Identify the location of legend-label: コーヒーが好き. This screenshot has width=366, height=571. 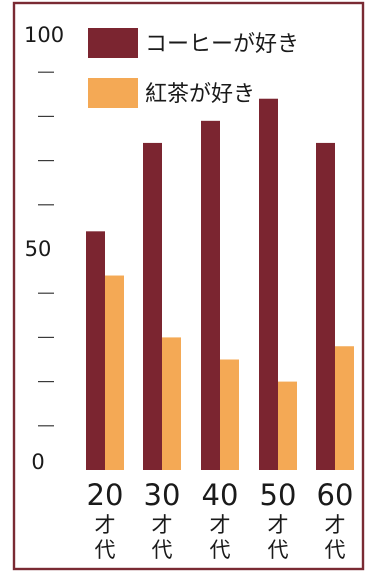
(222, 44).